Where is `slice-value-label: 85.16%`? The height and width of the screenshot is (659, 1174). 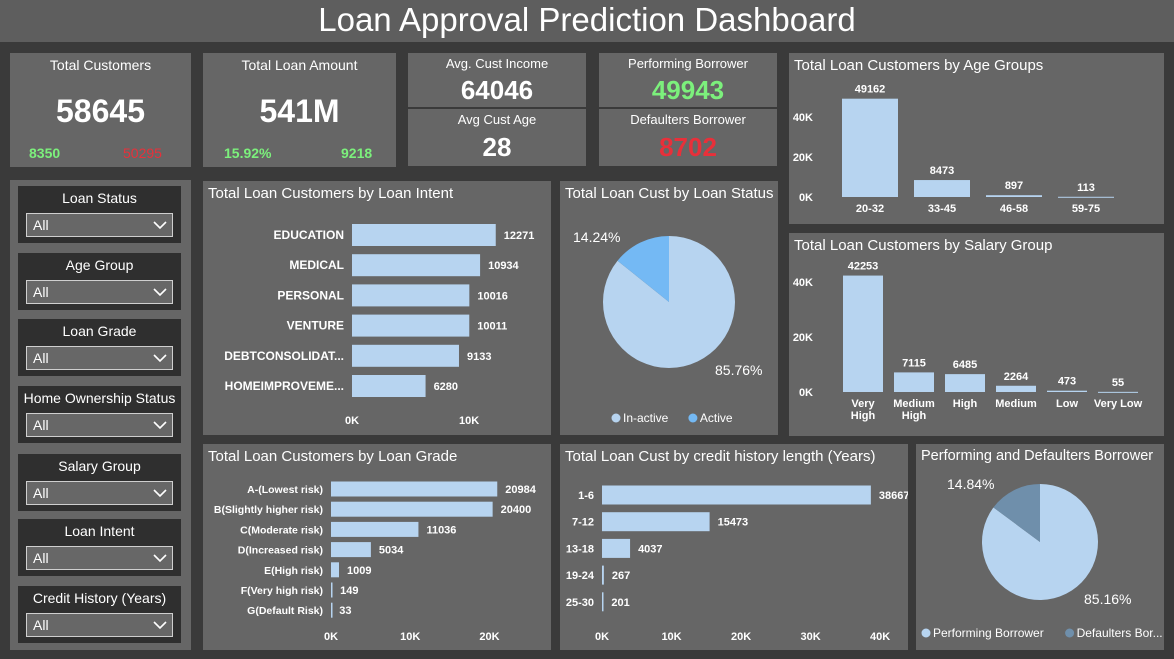
slice-value-label: 85.16% is located at coordinates (1107, 599).